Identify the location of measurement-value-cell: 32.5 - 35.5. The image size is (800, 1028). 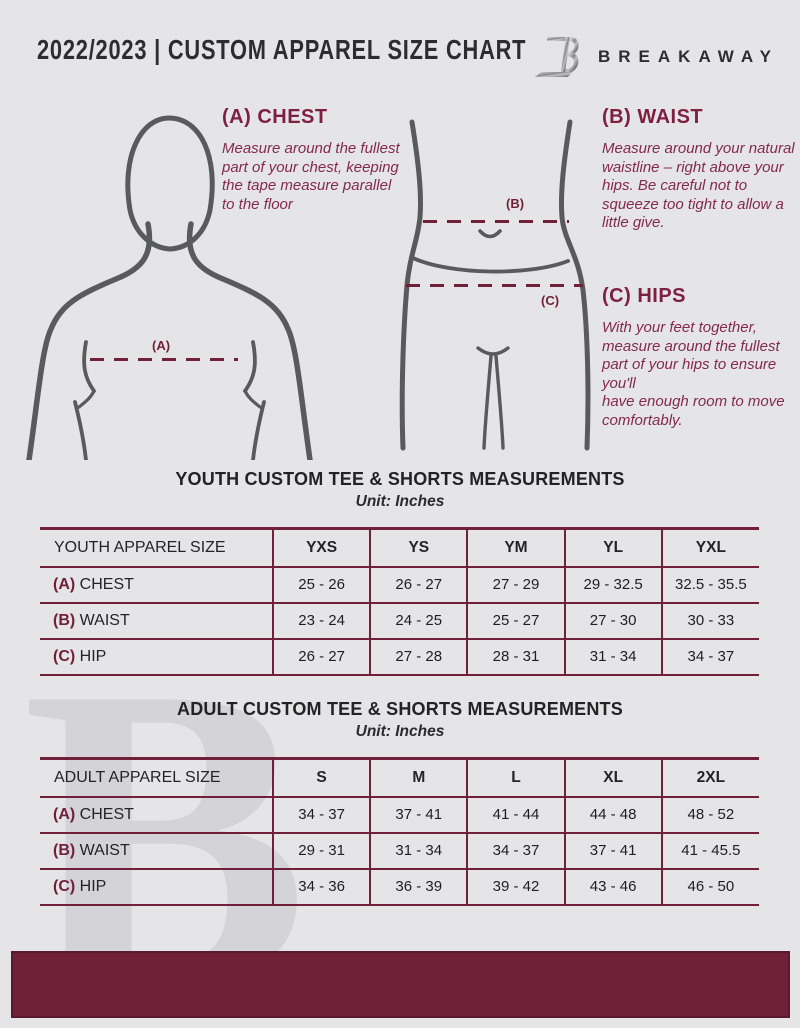
(709, 584).